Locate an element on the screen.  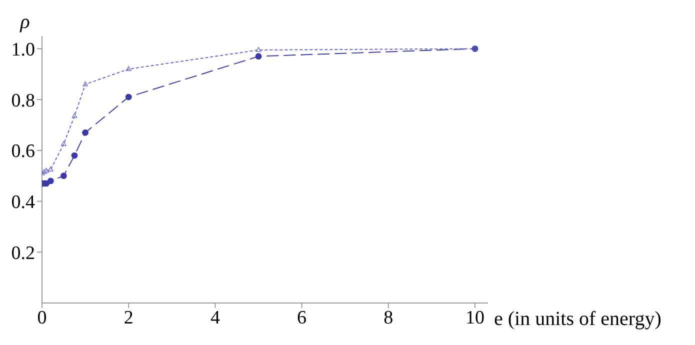
x-tick-label: 0 is located at coordinates (42, 317).